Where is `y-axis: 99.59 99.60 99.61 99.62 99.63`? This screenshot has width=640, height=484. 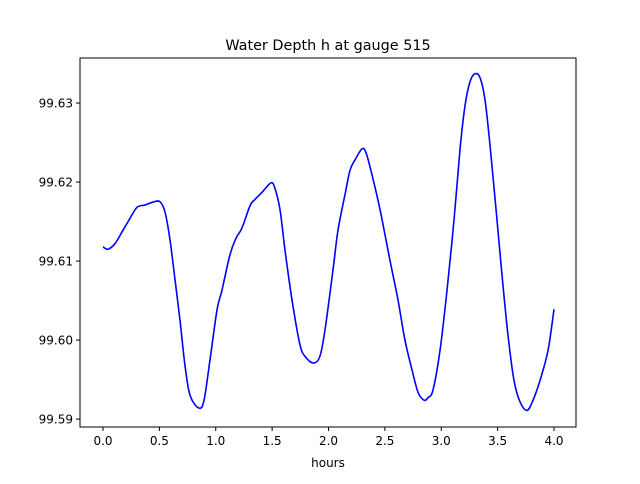
y-axis: 99.59 99.60 99.61 99.62 99.63 is located at coordinates (59, 262).